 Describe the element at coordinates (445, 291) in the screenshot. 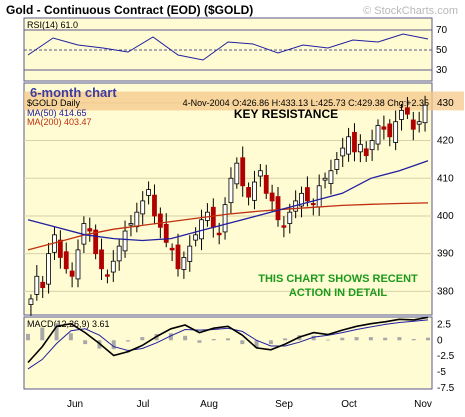

I see `price-tick-380: 380` at that location.